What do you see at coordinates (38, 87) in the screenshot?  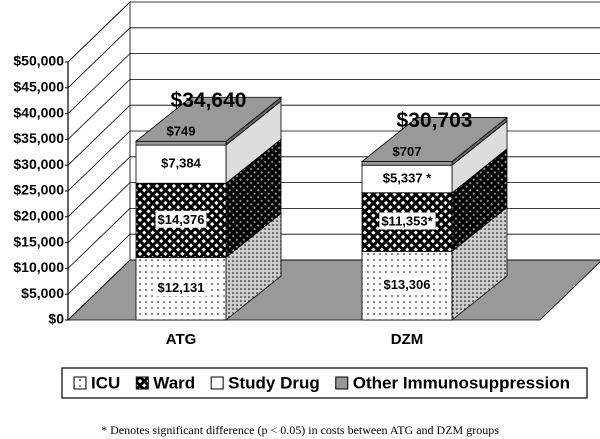 I see `y-tick-label: $45,000` at bounding box center [38, 87].